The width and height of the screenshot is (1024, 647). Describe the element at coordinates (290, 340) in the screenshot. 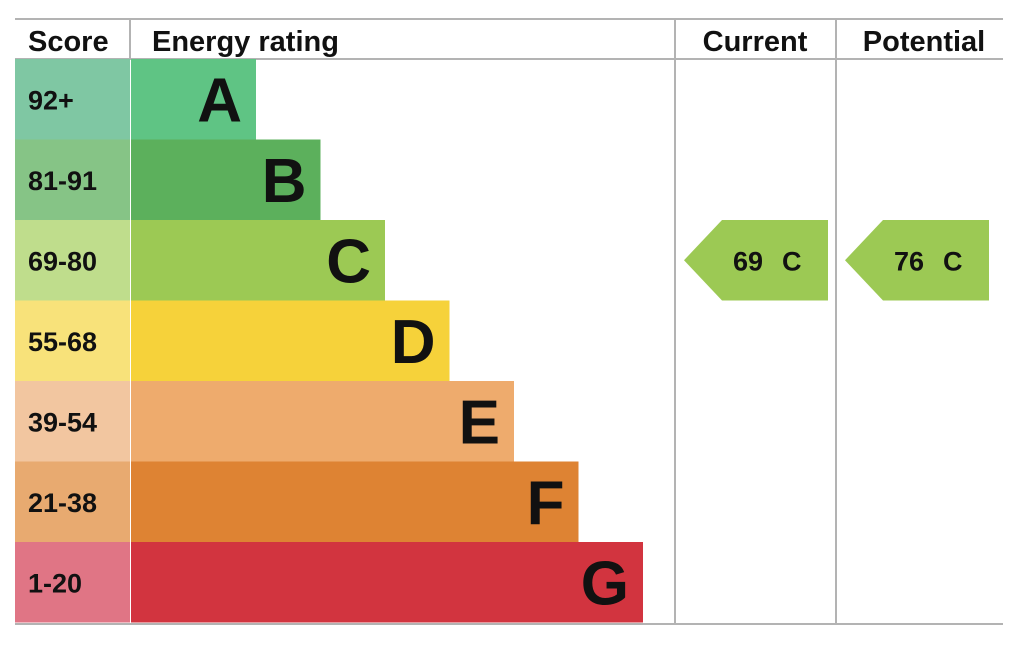

I see `band-bar-d` at that location.